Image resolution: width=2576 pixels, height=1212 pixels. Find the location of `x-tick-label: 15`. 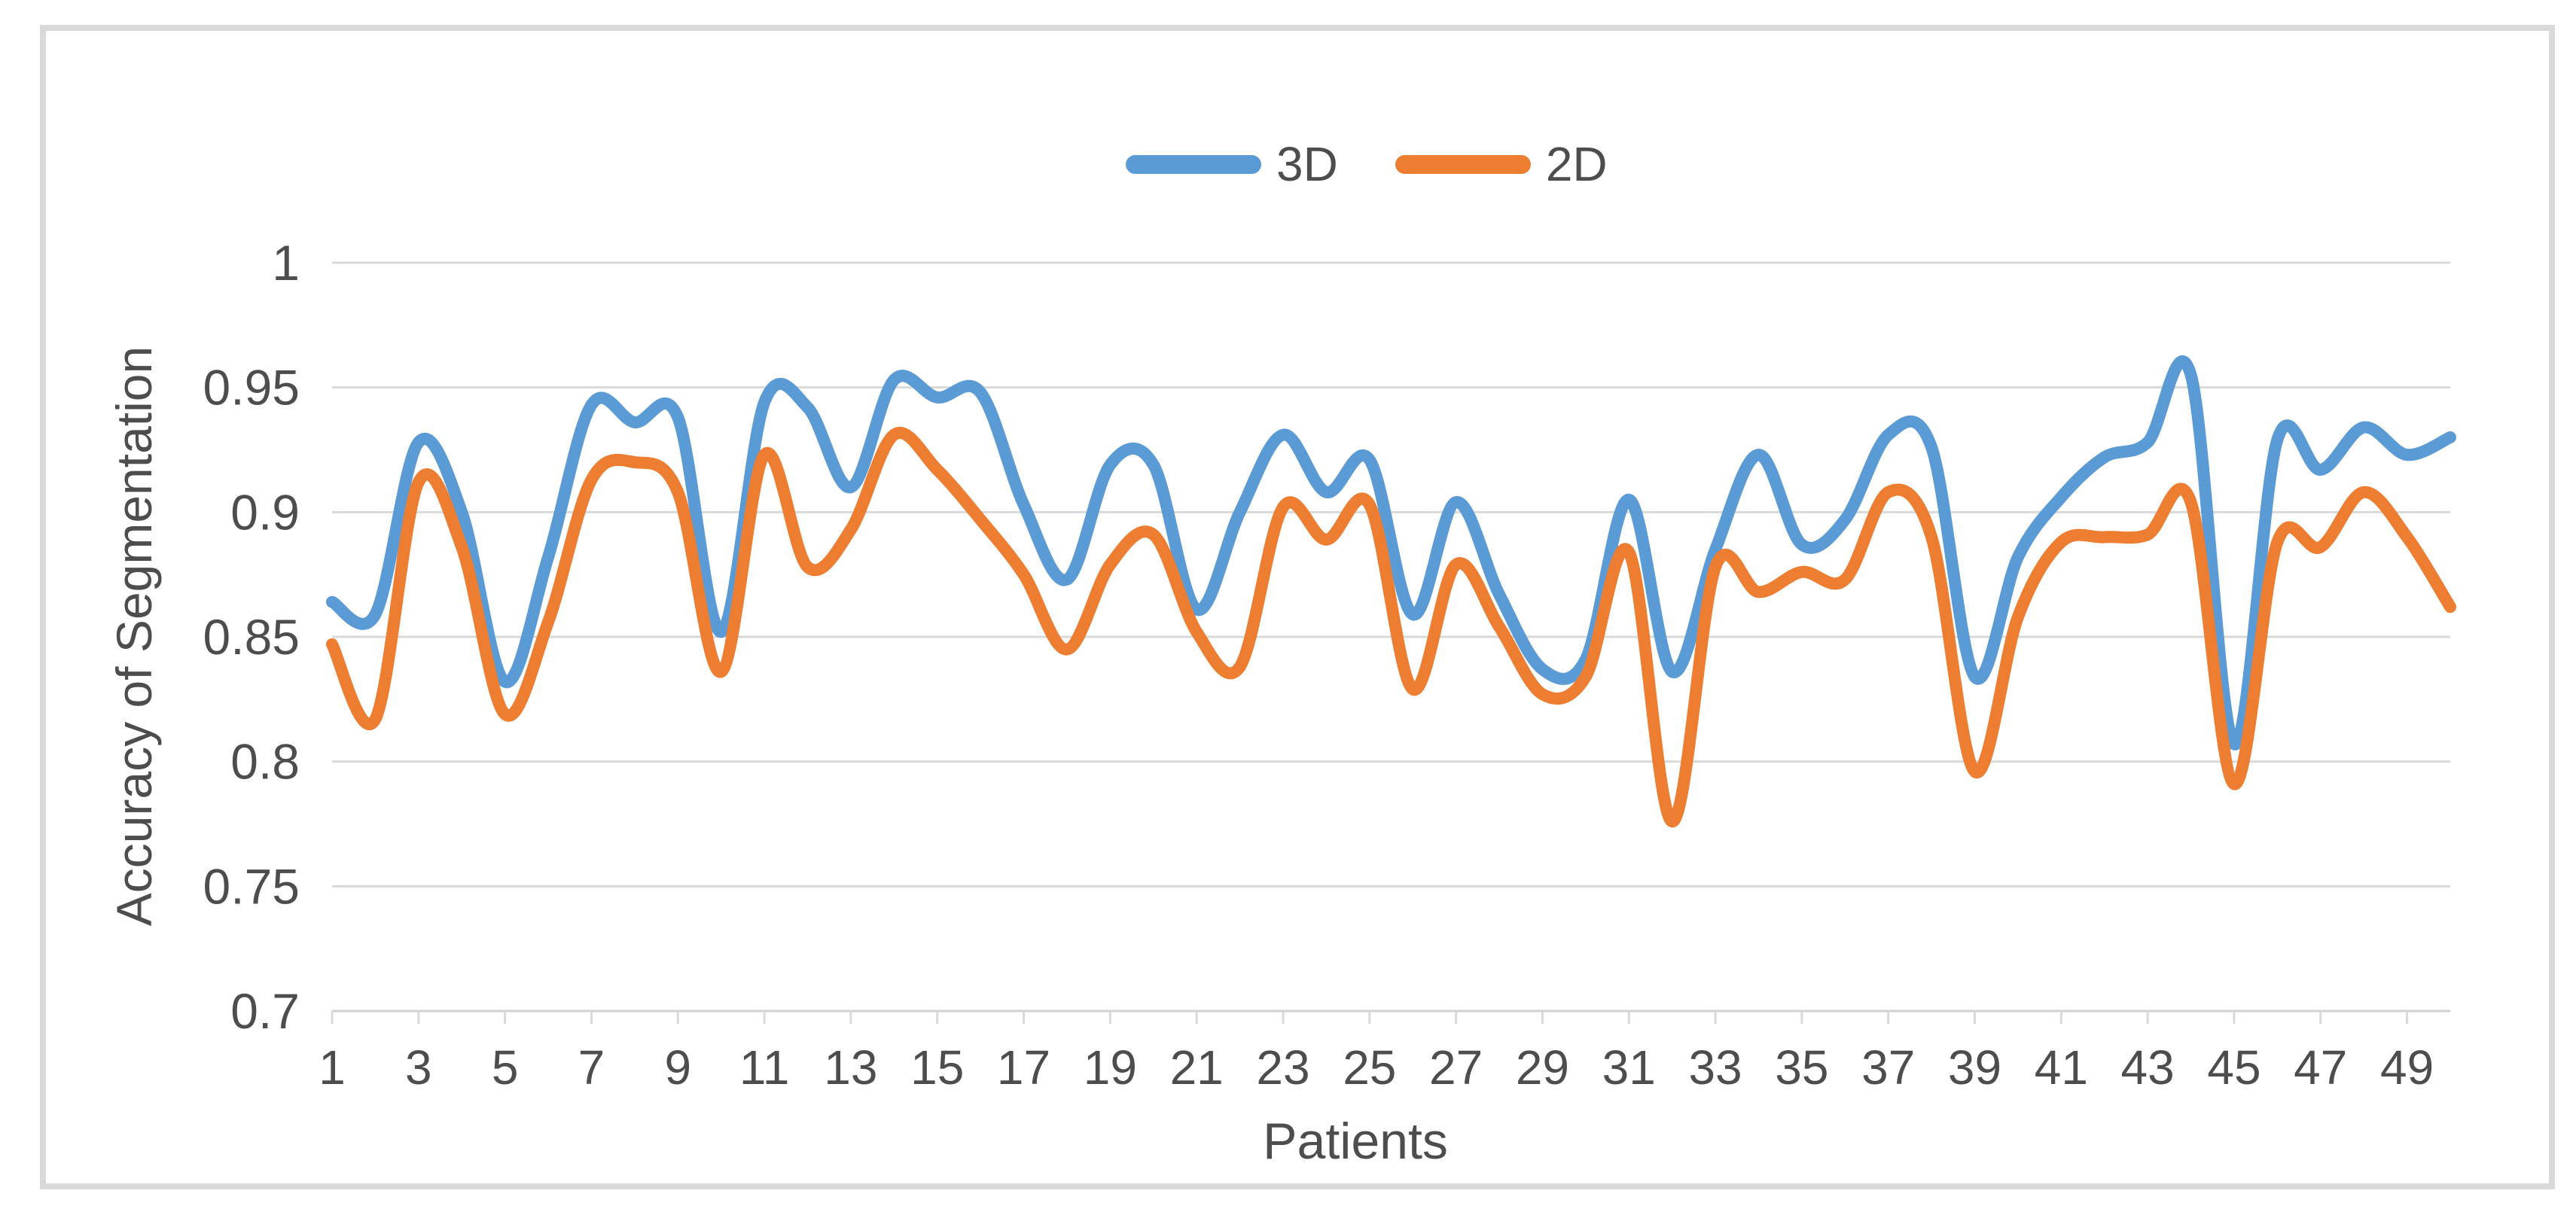

x-tick-label: 15 is located at coordinates (937, 1067).